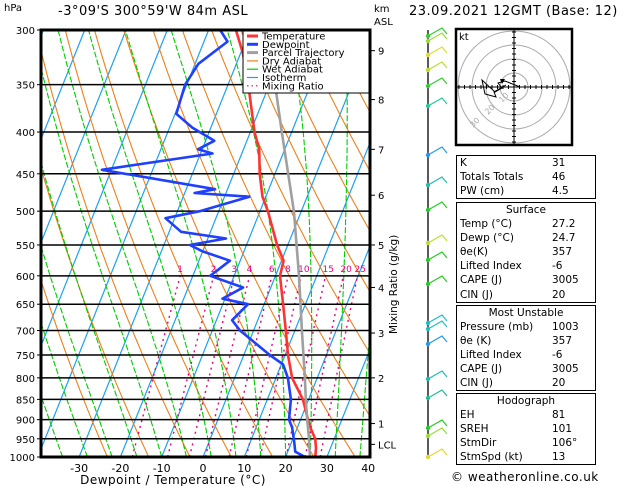 The width and height of the screenshot is (629, 486). What do you see at coordinates (562, 252) in the screenshot?
I see `index-value: 357` at bounding box center [562, 252].